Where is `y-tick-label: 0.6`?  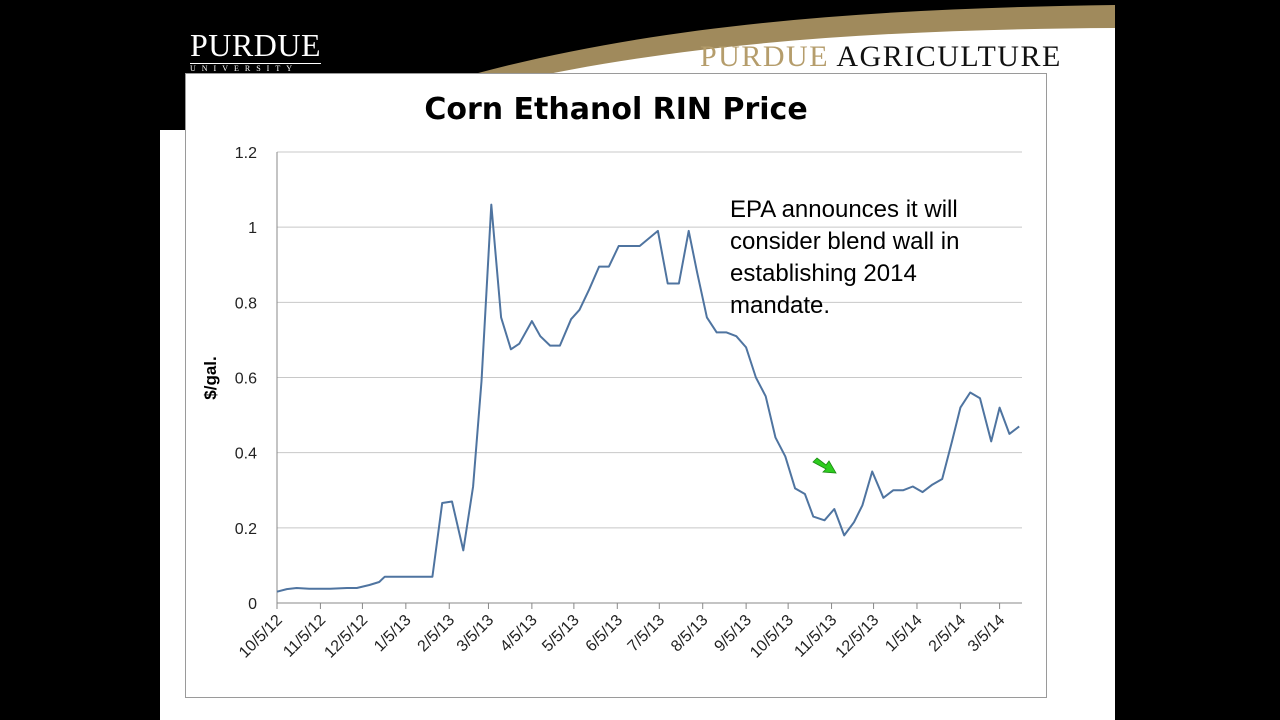
y-tick-label: 0.6 is located at coordinates (246, 379).